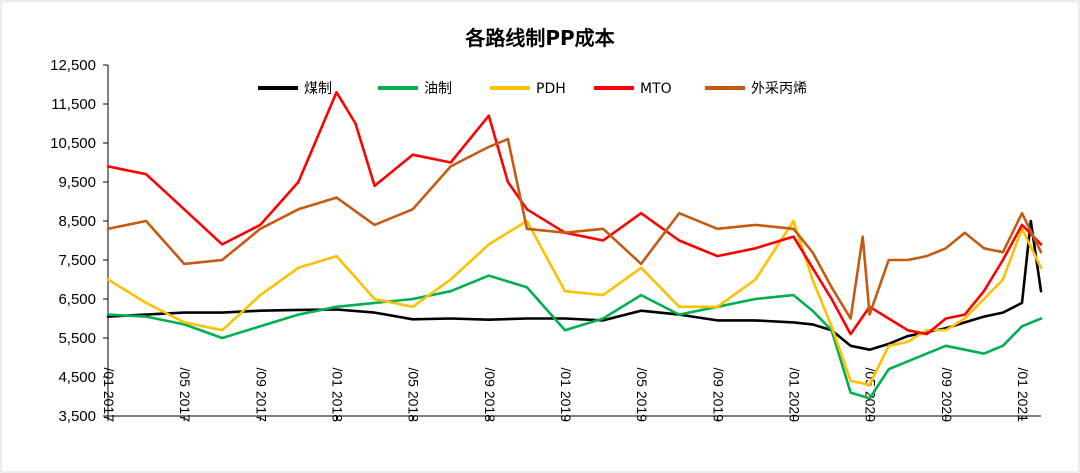  I want to click on x-tick-label: /05 2018, so click(414, 395).